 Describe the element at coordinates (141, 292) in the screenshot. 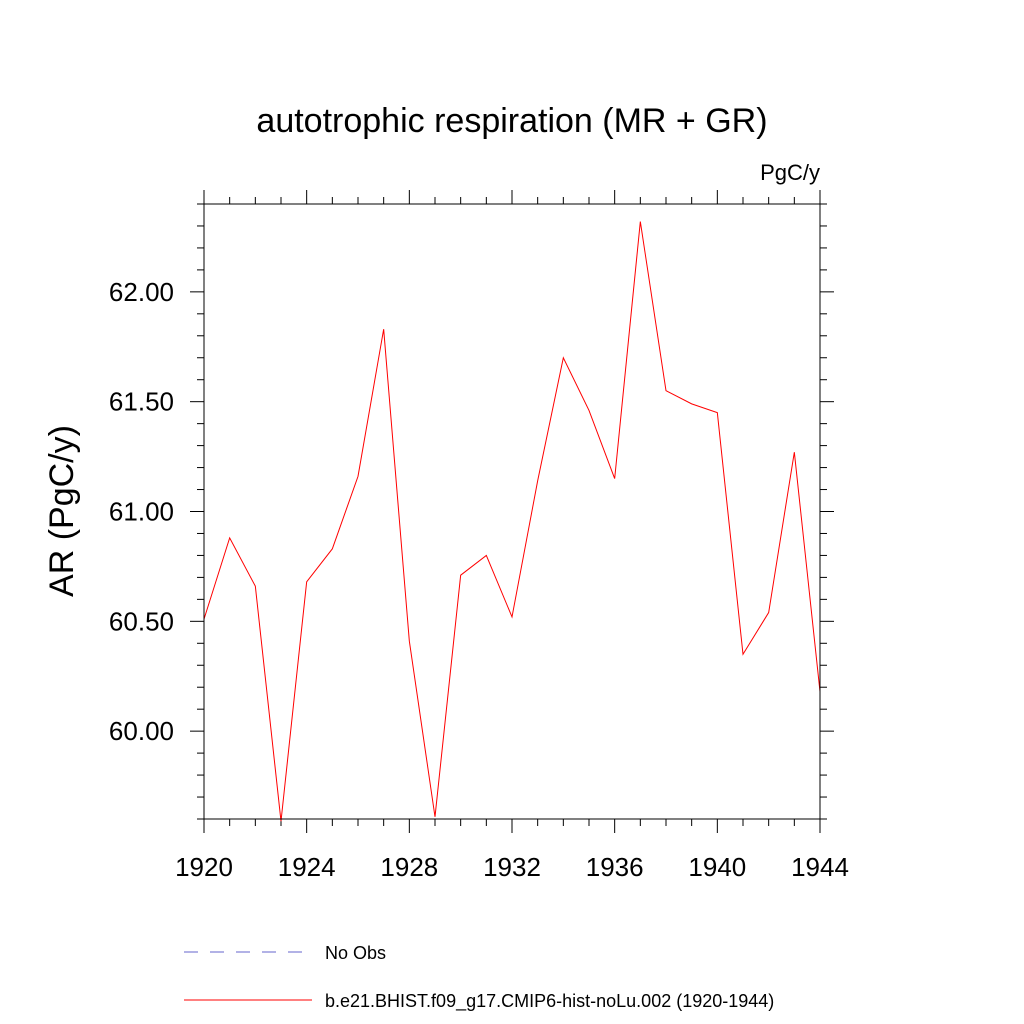

I see `y-tick-label: 62.00` at that location.